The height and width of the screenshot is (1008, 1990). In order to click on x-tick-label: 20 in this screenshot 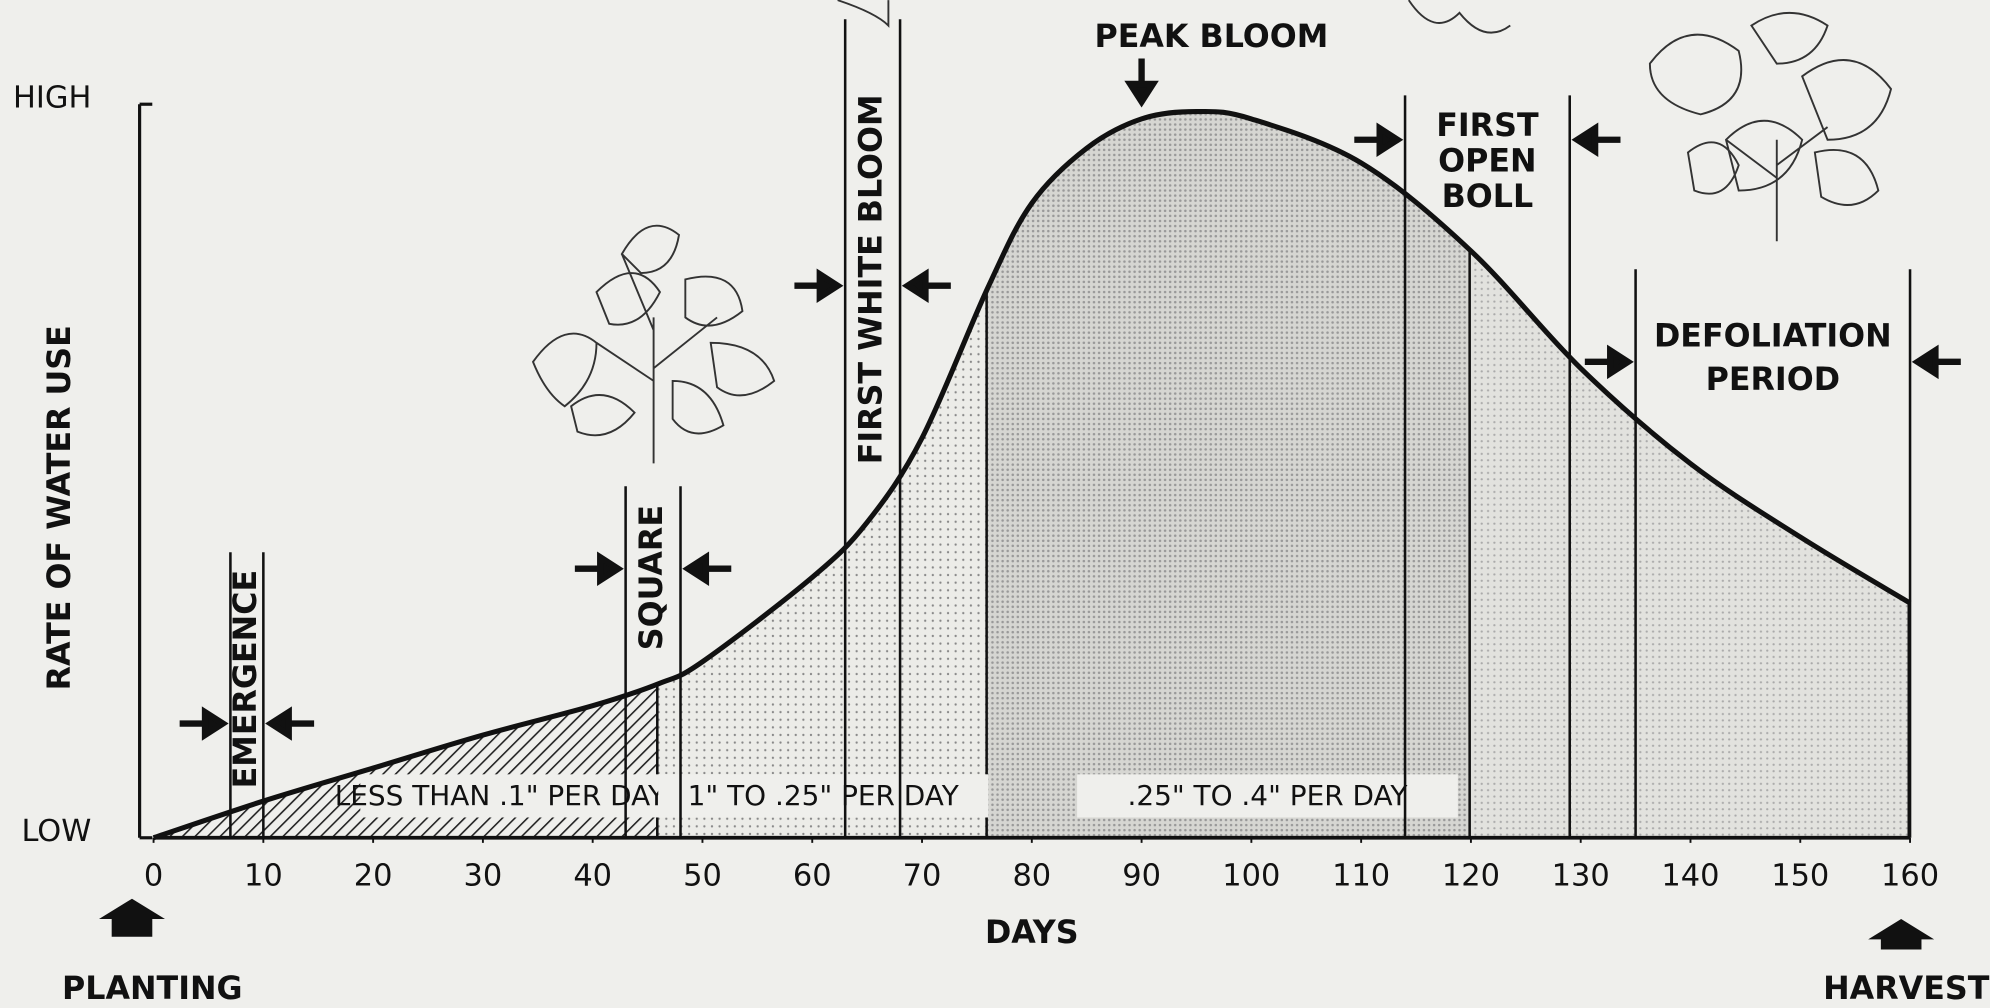, I will do `click(373, 876)`.